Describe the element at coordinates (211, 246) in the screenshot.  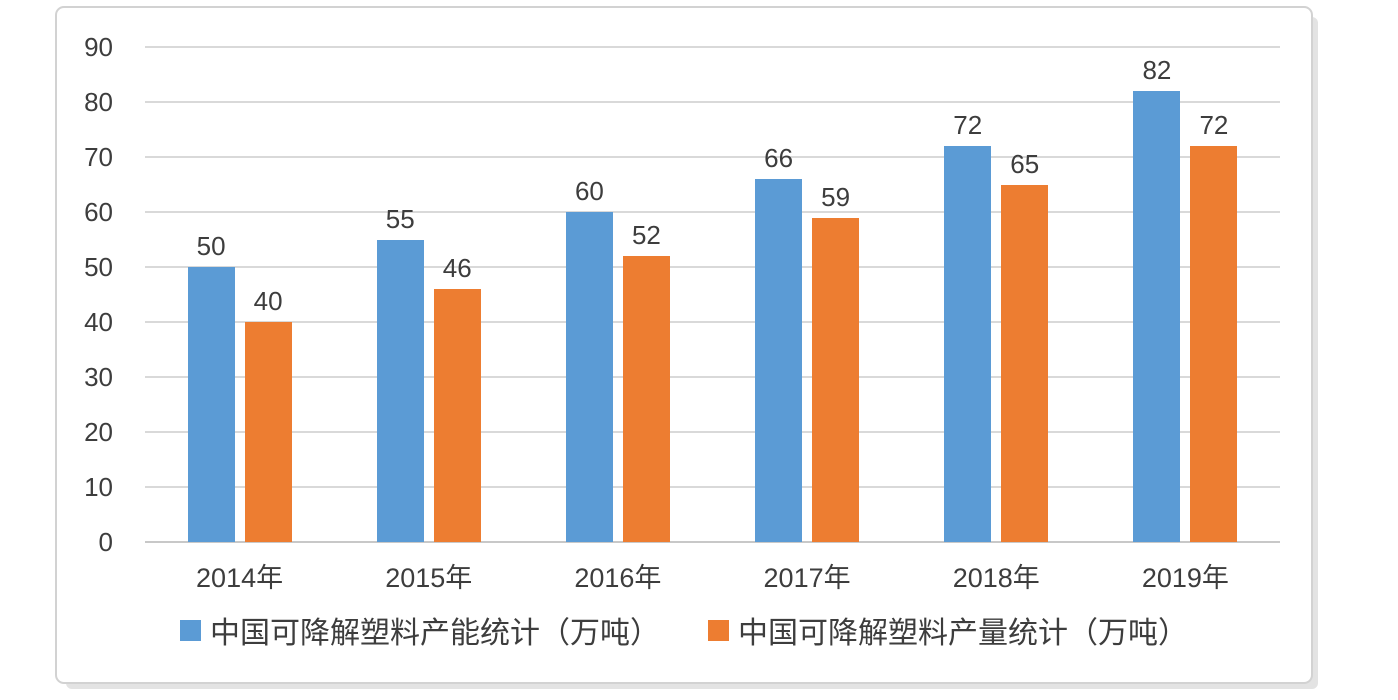
I see `bar-value-label: 50` at that location.